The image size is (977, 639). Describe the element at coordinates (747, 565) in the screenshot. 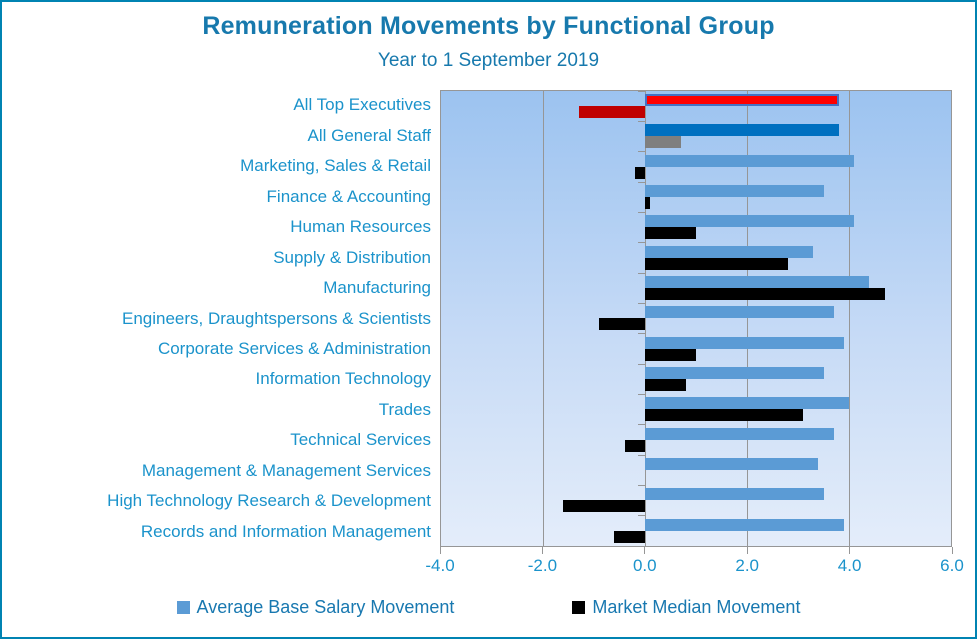

I see `x-tick-label: 2.0` at that location.